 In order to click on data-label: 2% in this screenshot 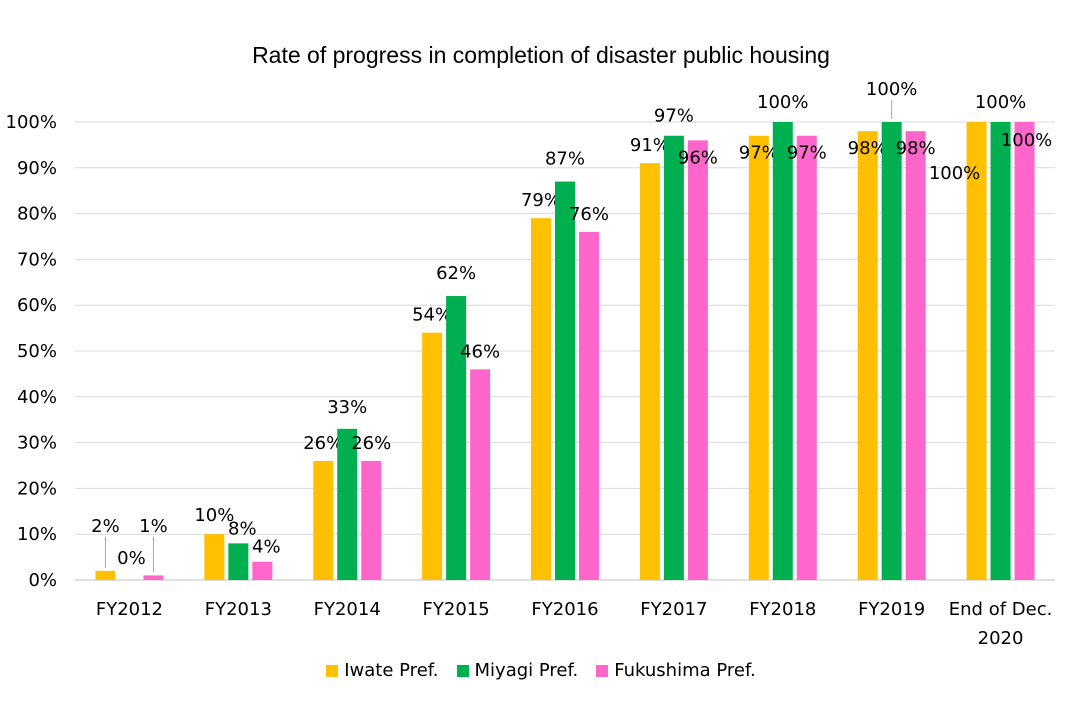, I will do `click(105, 526)`.